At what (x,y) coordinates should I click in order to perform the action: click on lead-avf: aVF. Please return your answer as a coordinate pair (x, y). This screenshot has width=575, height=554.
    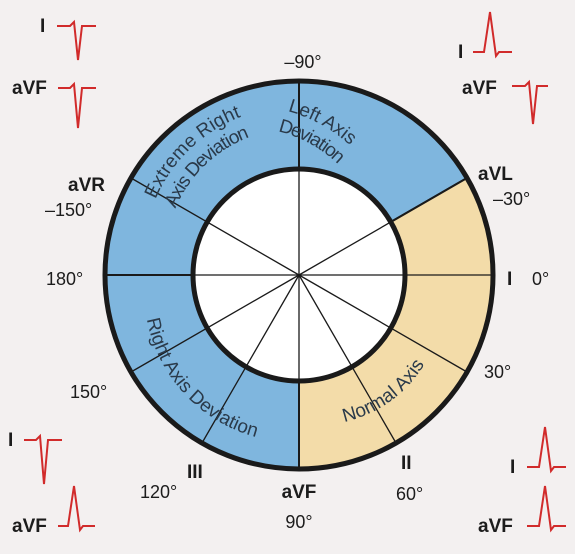
    Looking at the image, I should click on (299, 492).